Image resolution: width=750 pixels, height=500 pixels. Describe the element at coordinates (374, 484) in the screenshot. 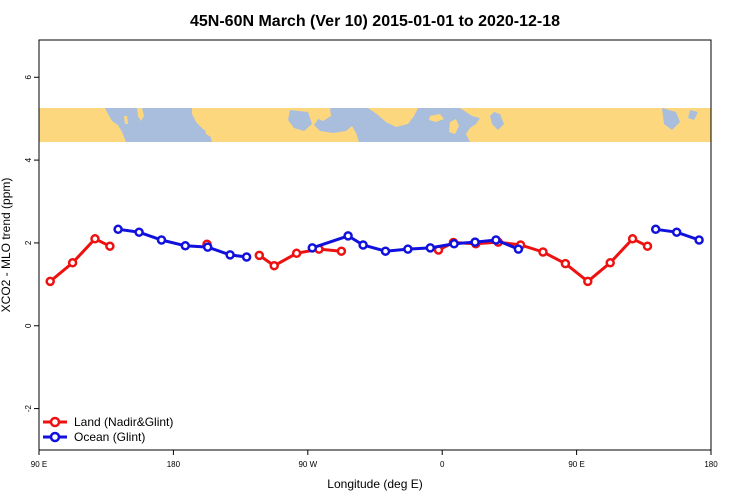

I see `x-axis-label: Longitude (deg E)` at that location.